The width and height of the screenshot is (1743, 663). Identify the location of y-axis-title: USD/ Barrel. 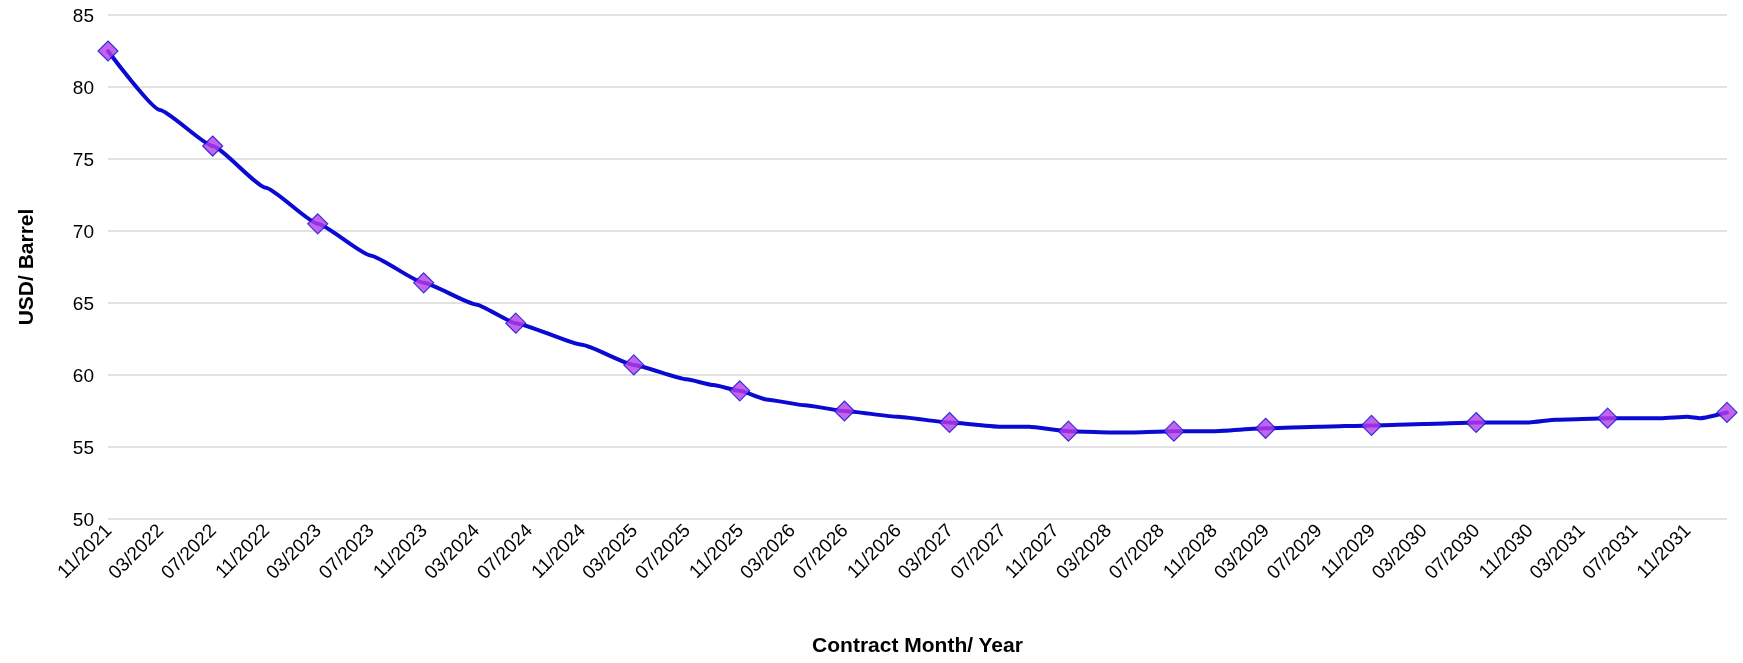
(25, 267).